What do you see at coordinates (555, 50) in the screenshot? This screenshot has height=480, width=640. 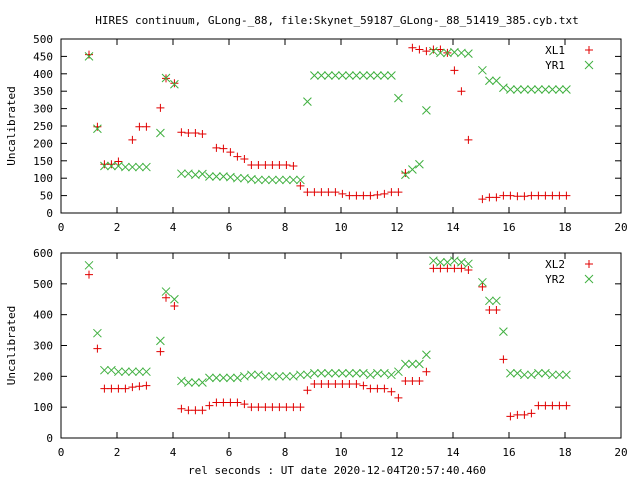 I see `legend-label: XL1` at bounding box center [555, 50].